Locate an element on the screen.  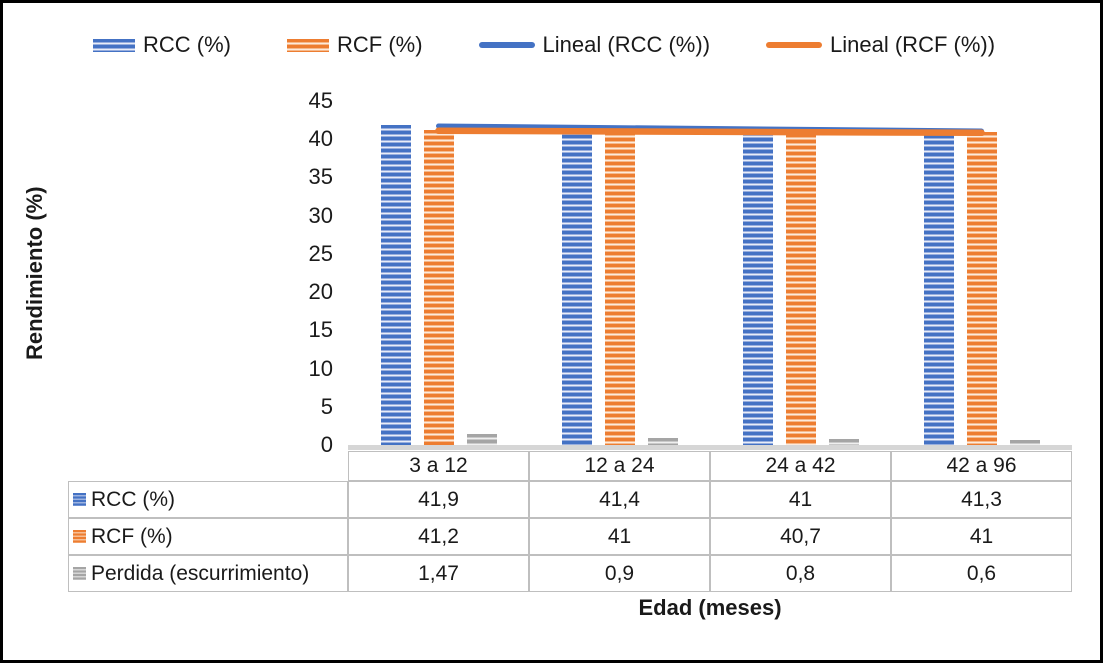
legend-label-rcf: RCF (%) is located at coordinates (380, 44).